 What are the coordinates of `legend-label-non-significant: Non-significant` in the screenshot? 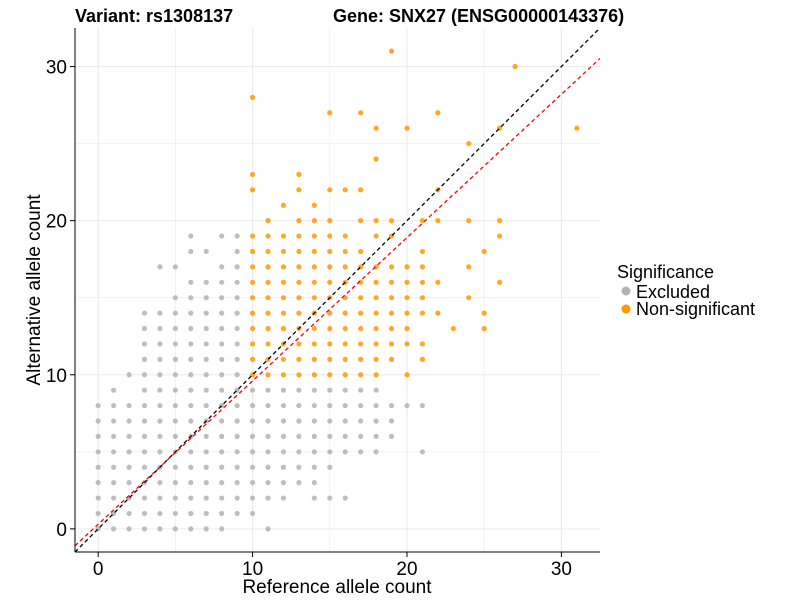 It's located at (695, 309).